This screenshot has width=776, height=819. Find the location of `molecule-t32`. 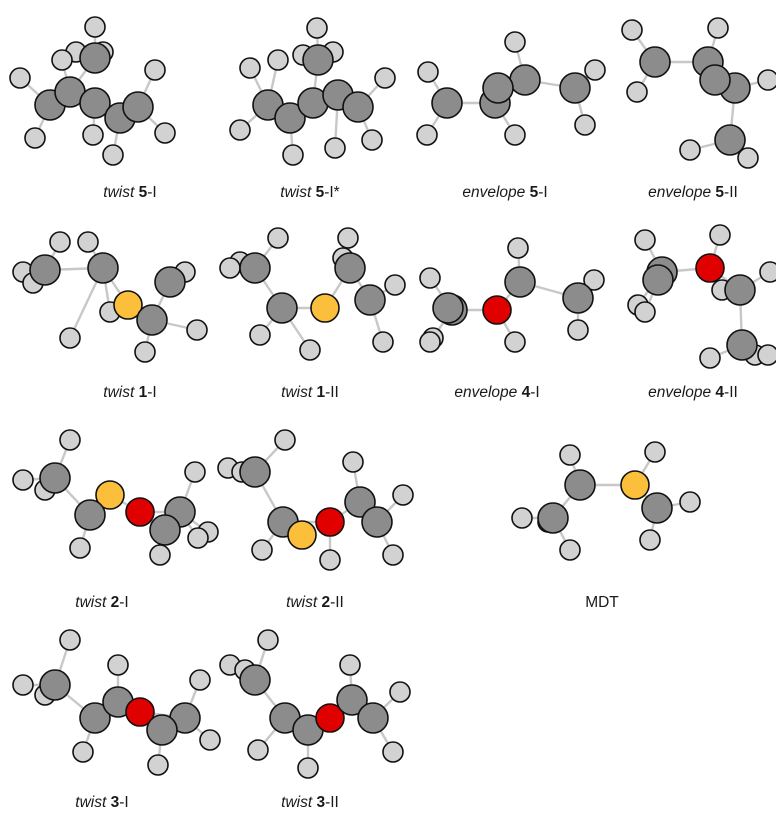

molecule-t32 is located at coordinates (315, 704).